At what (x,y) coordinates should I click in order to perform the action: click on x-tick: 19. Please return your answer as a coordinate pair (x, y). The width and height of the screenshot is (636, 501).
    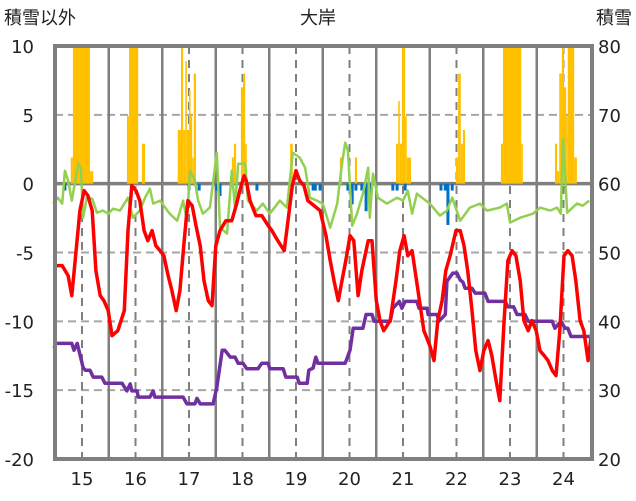
    Looking at the image, I should click on (296, 479).